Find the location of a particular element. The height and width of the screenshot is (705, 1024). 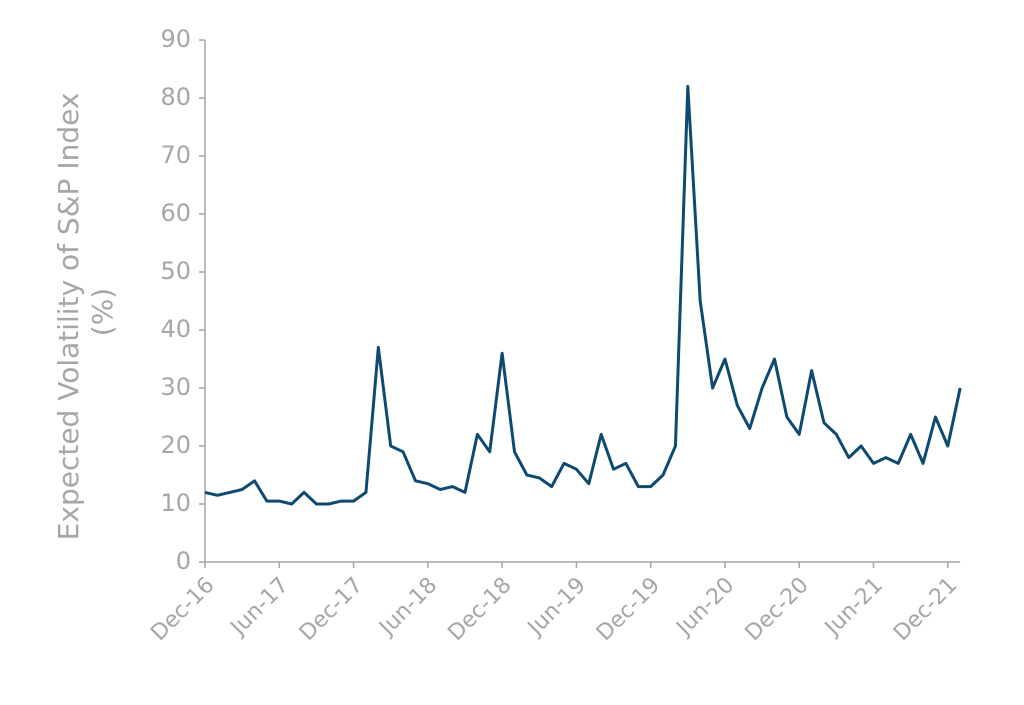

y-tick-label: 30 is located at coordinates (175, 387).